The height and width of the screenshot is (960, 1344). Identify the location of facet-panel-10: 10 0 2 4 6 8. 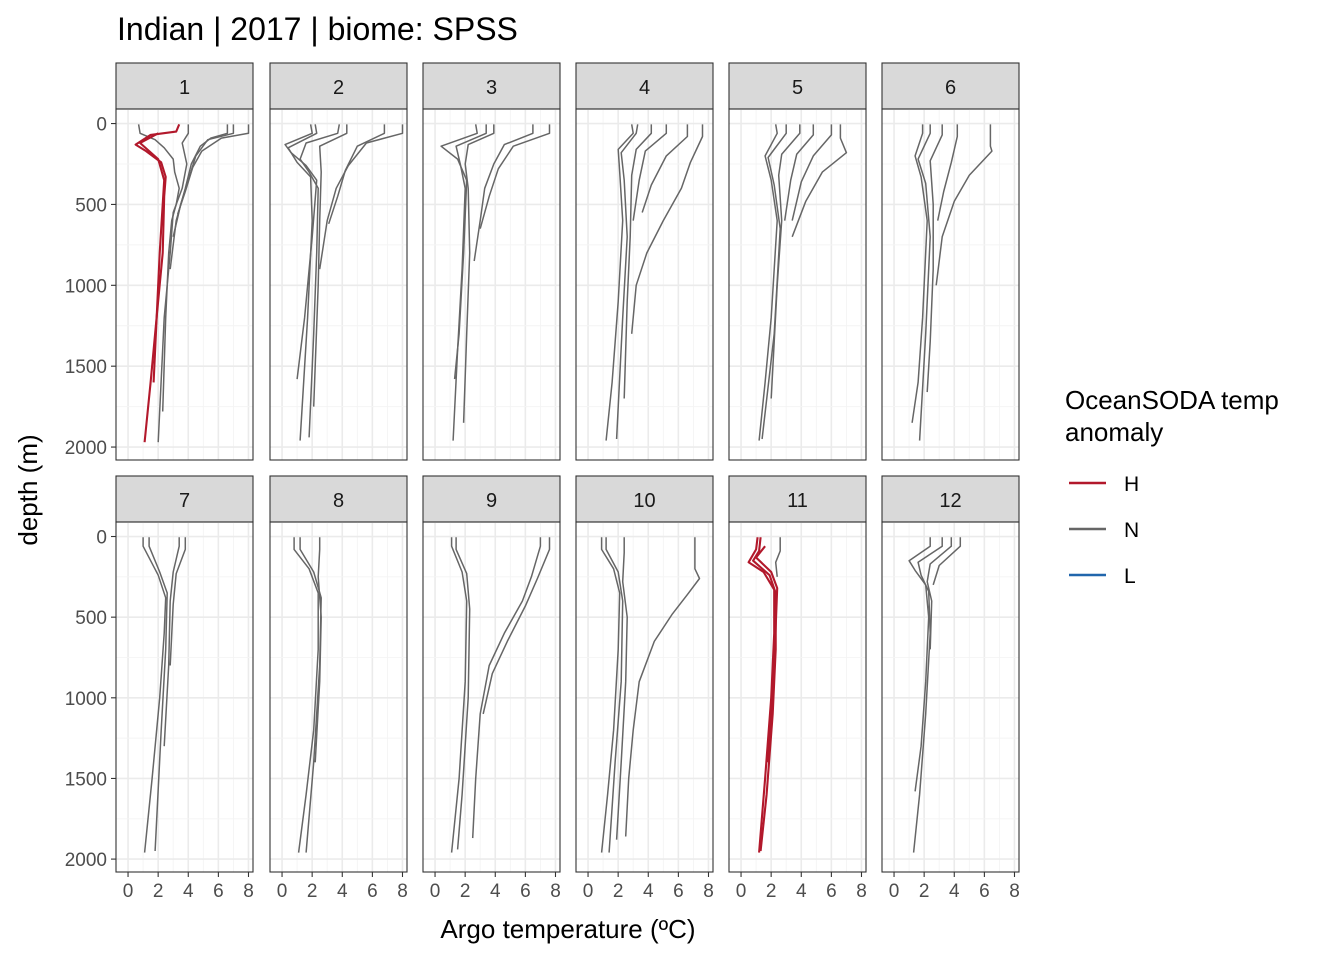
(644, 688).